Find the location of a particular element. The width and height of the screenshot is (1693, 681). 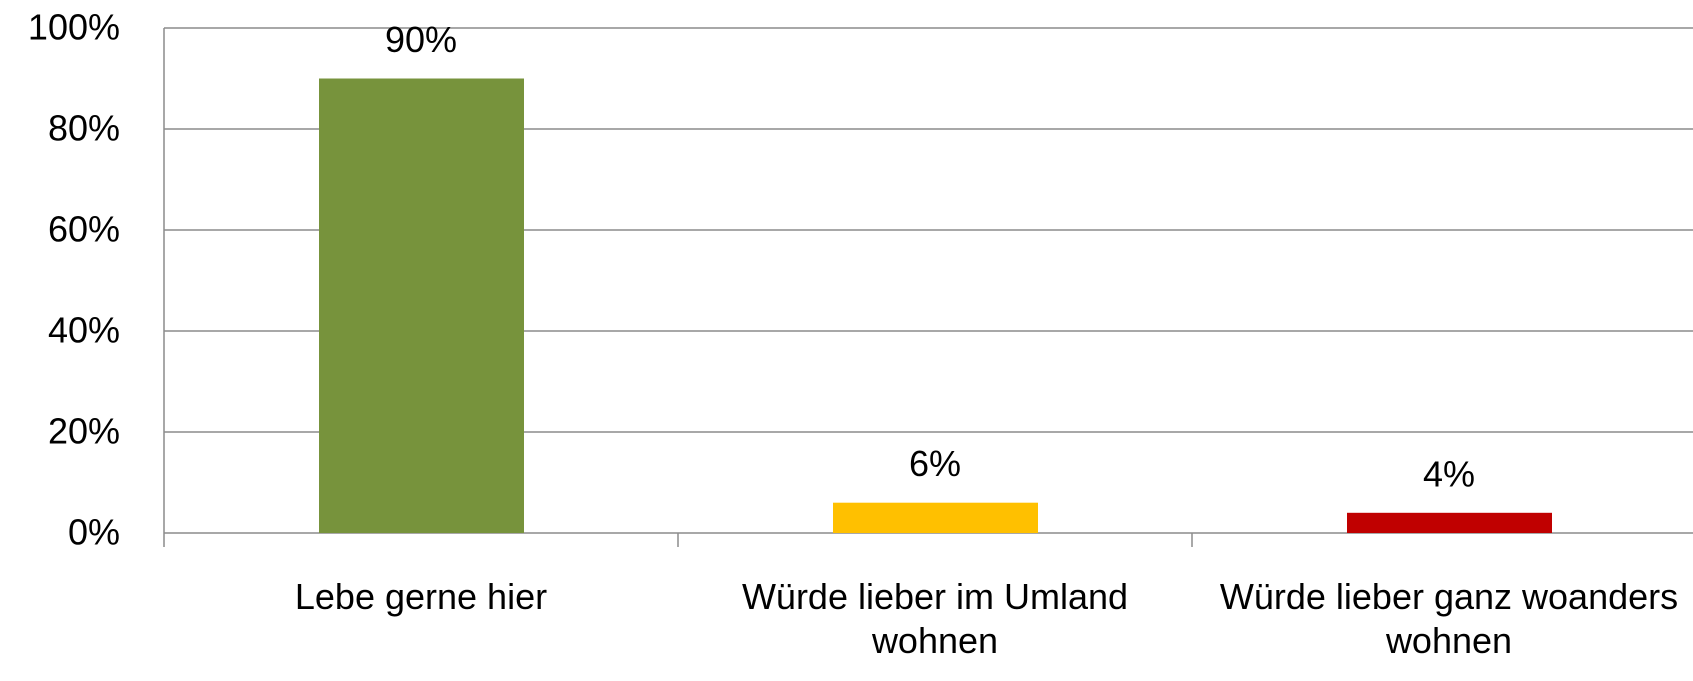

y-tick-label: 60% is located at coordinates (84, 229).